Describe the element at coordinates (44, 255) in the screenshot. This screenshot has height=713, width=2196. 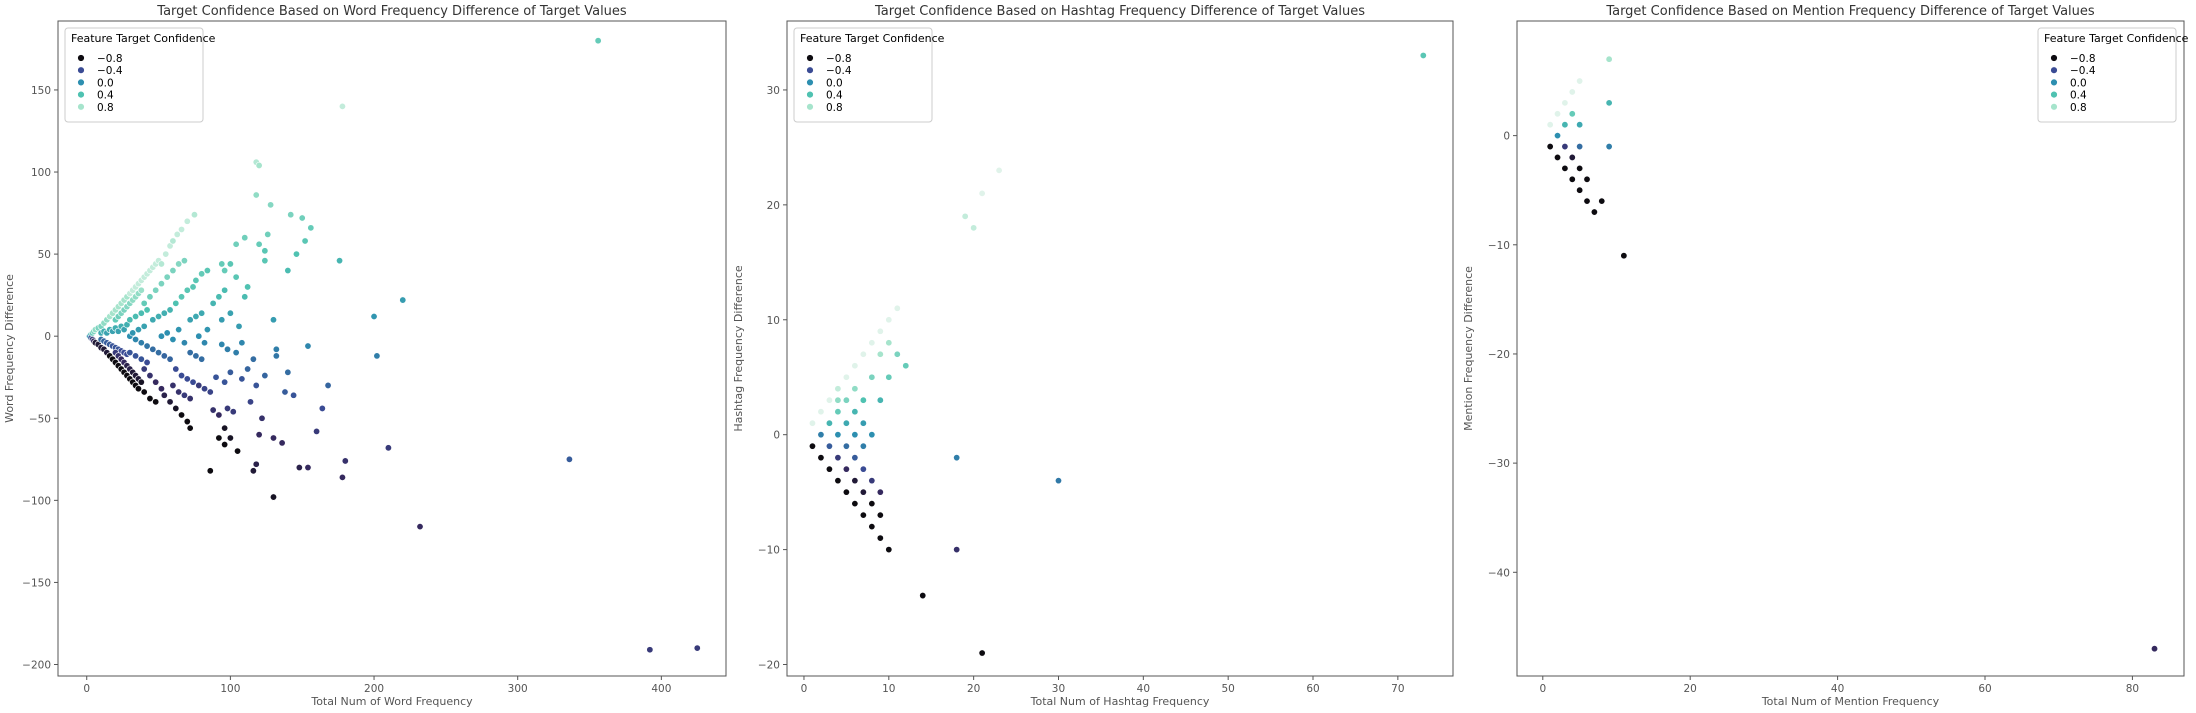
I see `y-tick-label: 50` at that location.